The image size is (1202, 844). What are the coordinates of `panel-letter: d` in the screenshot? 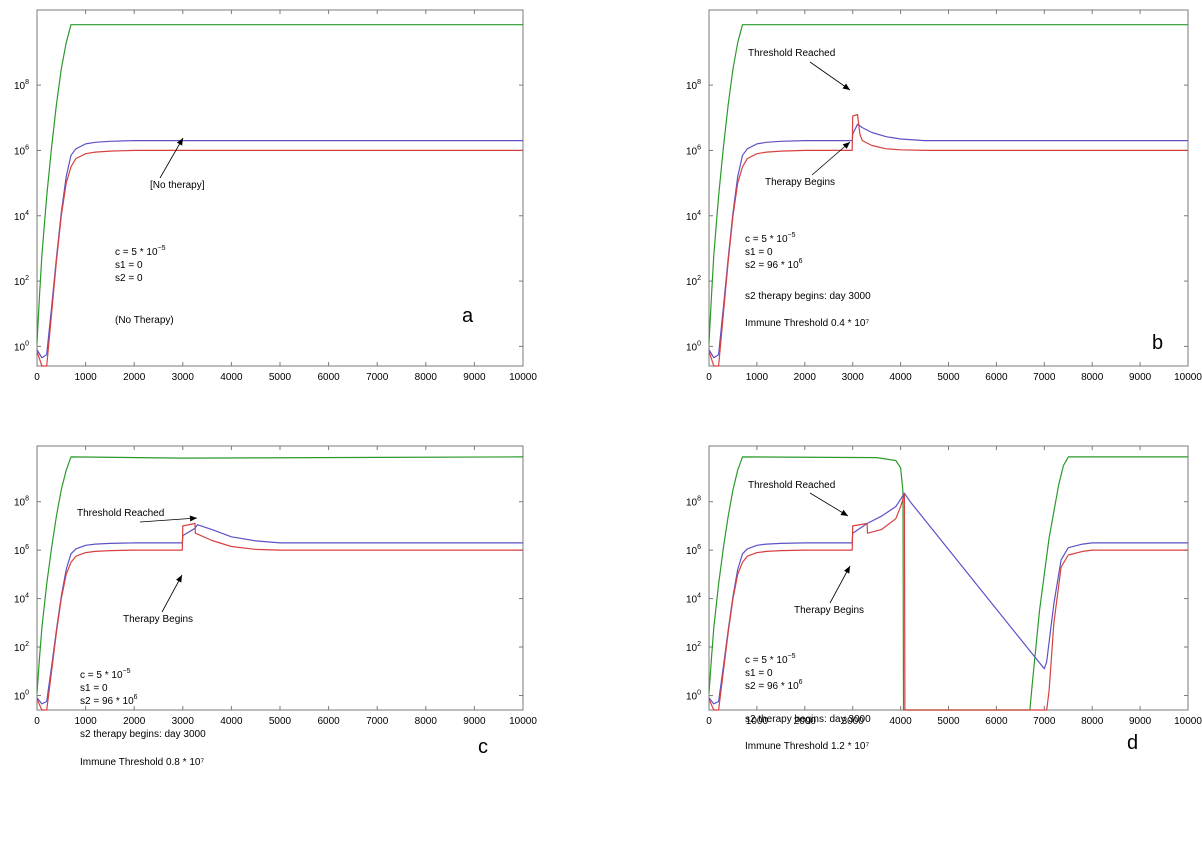 It's located at (1132, 743).